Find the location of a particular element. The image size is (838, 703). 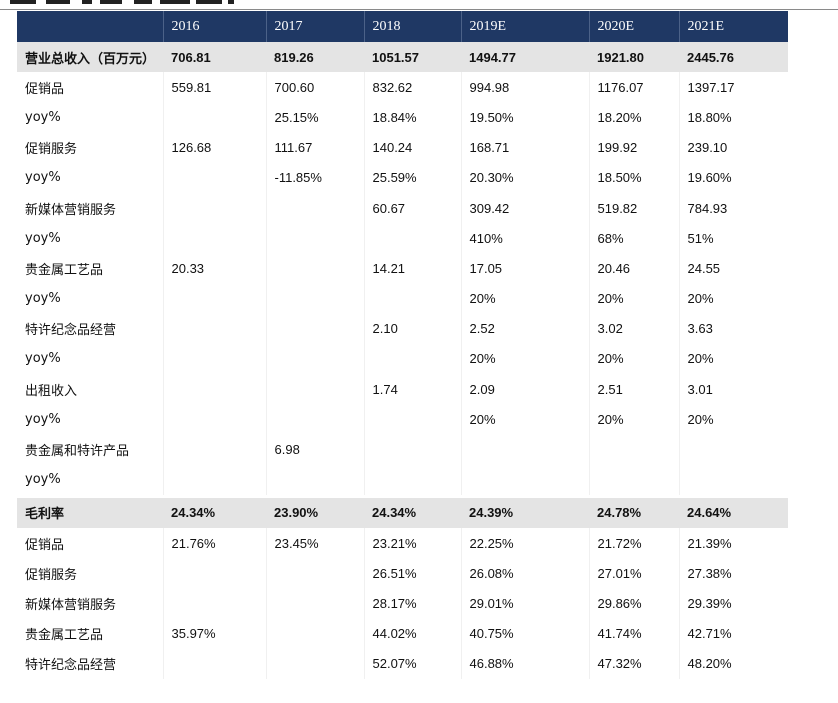

value-cell: 24.39% is located at coordinates (525, 512).